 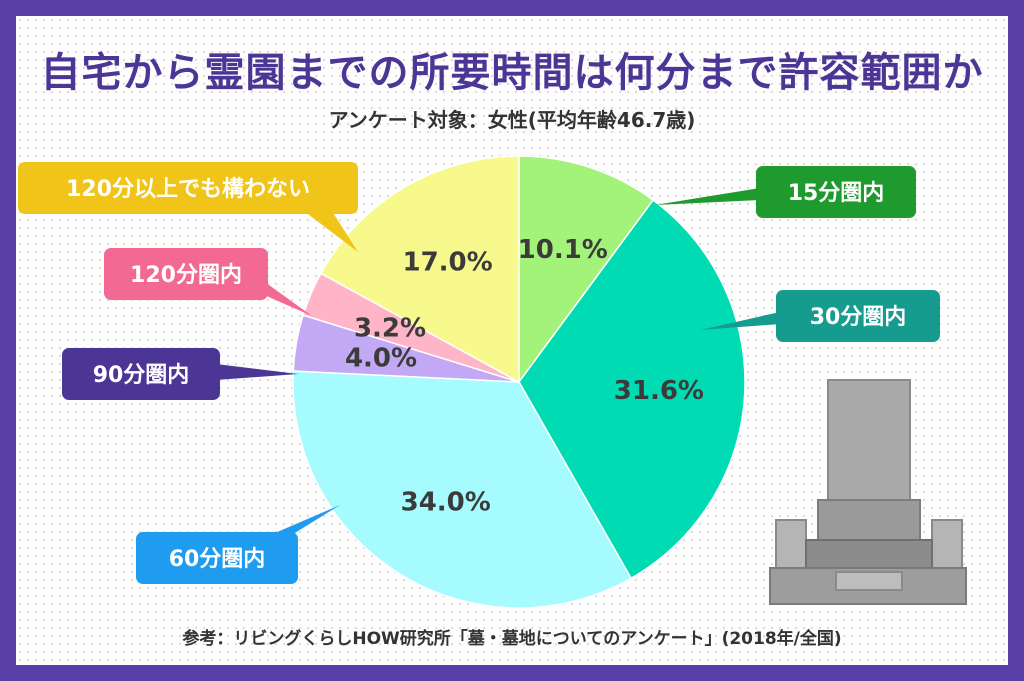 I want to click on category-label: 120分圏内, so click(x=186, y=275).